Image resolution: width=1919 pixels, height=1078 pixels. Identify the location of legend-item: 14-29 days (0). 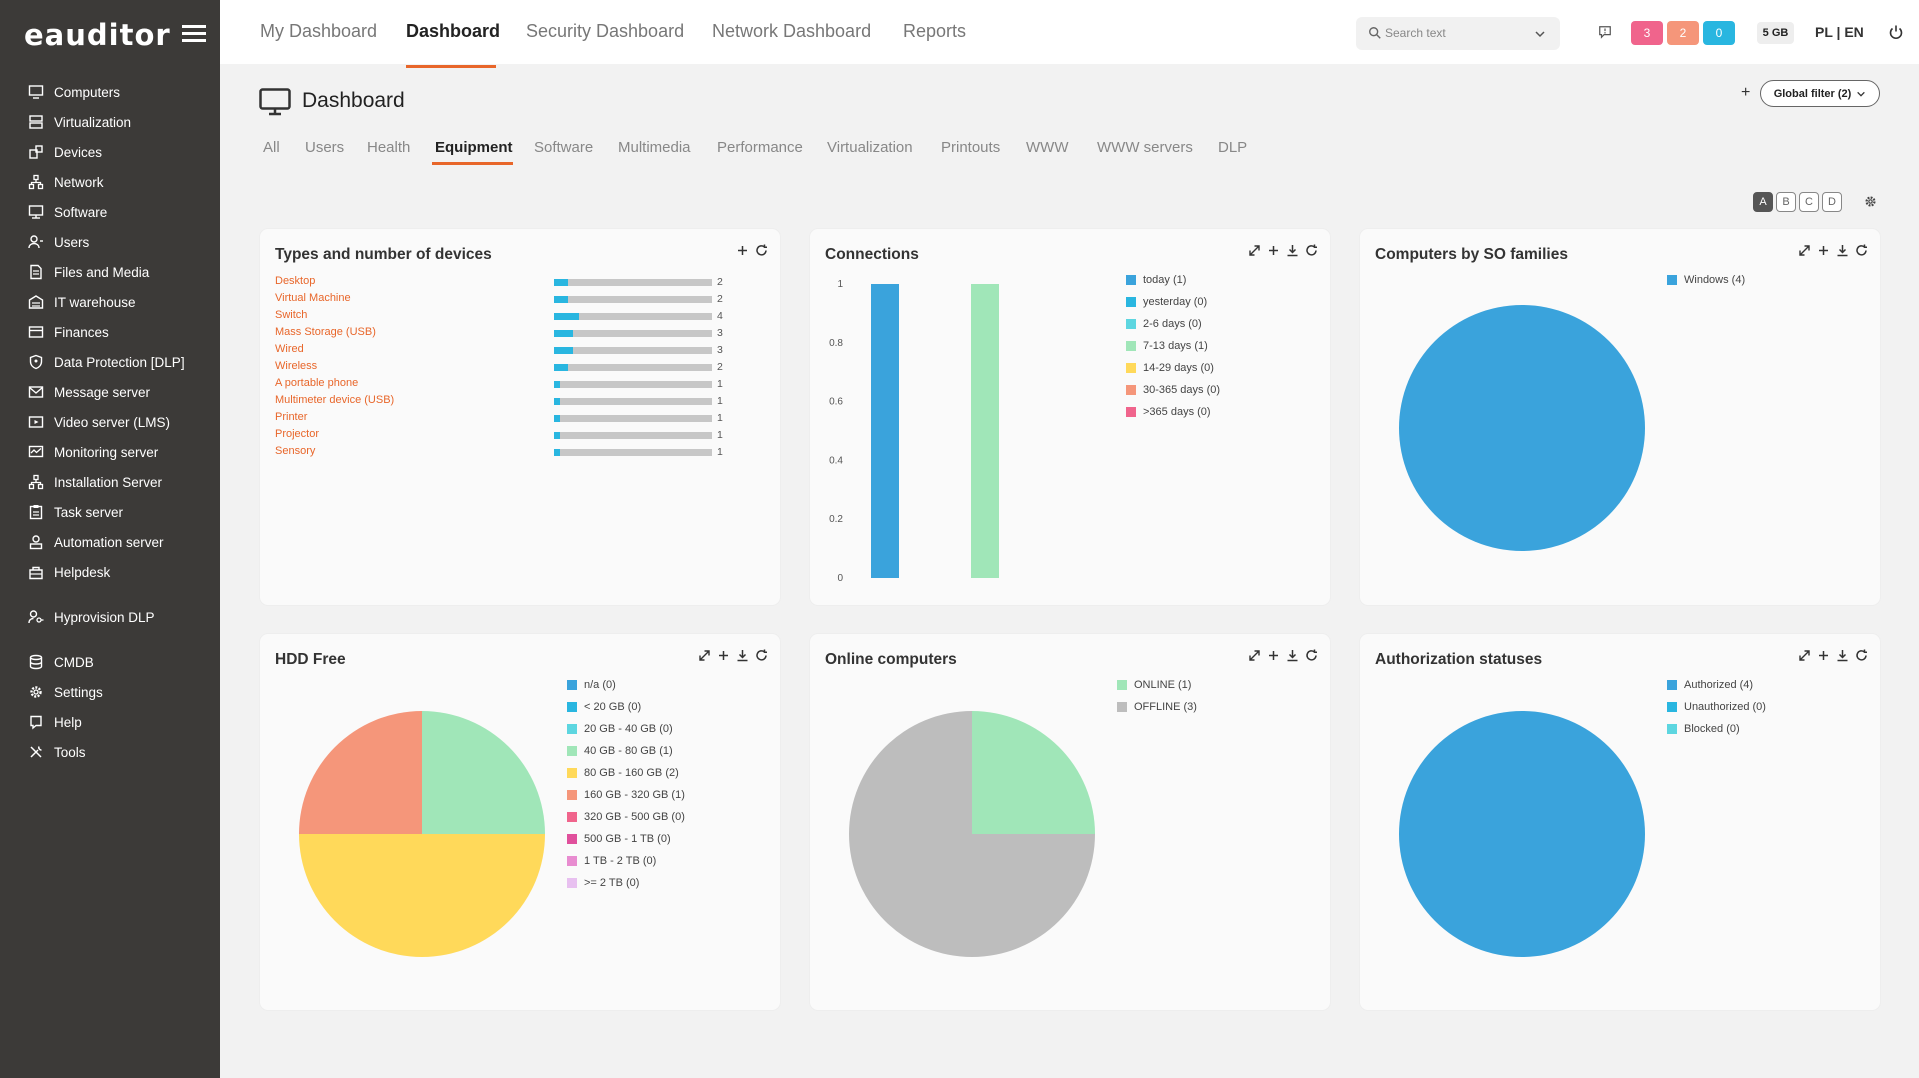
(1170, 368).